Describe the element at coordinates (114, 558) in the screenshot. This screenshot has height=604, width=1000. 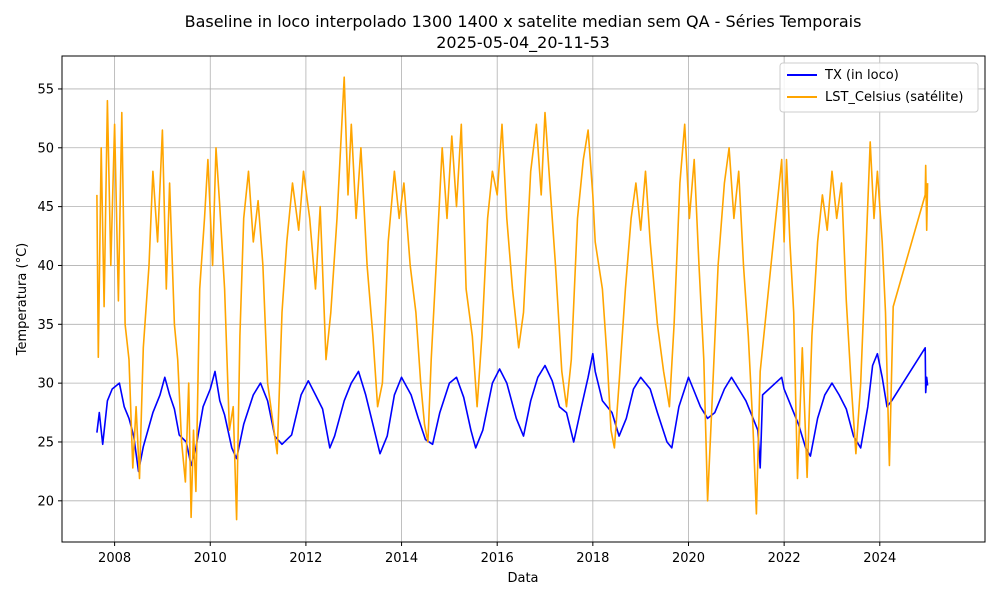
I see `x-tick-label: 2008` at that location.